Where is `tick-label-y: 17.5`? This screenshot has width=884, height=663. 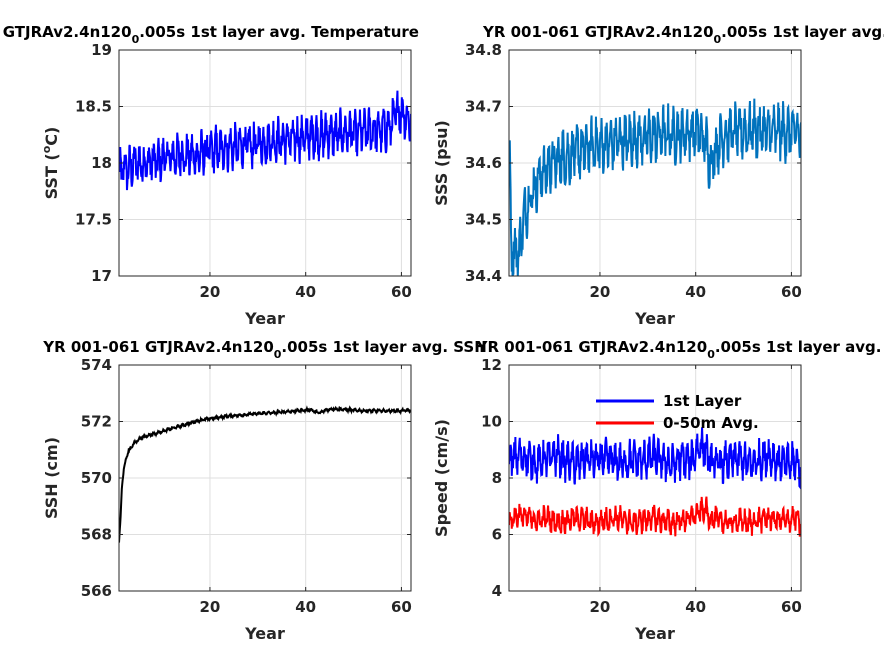
tick-label-y: 17.5 is located at coordinates (93, 220).